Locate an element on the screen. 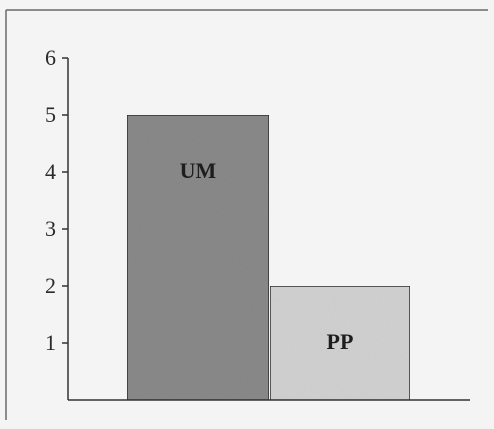 The height and width of the screenshot is (429, 494). y-tick-label: 3 is located at coordinates (50, 228).